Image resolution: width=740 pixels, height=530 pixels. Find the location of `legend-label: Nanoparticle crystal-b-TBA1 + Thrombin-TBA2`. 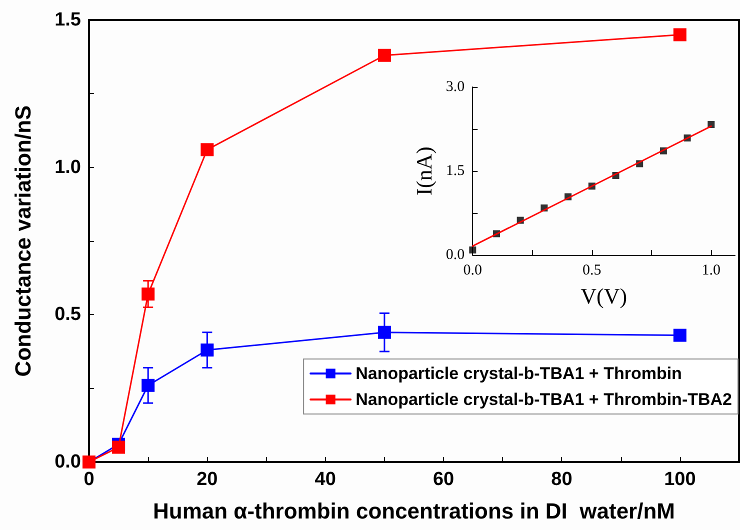

legend-label: Nanoparticle crystal-b-TBA1 + Thrombin-TBA2 is located at coordinates (544, 399).